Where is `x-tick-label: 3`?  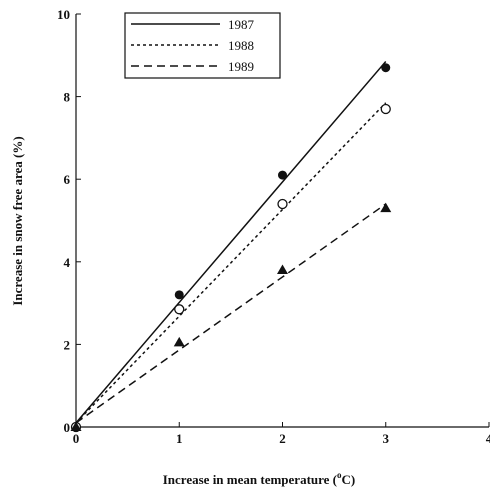 x-tick-label: 3 is located at coordinates (386, 438).